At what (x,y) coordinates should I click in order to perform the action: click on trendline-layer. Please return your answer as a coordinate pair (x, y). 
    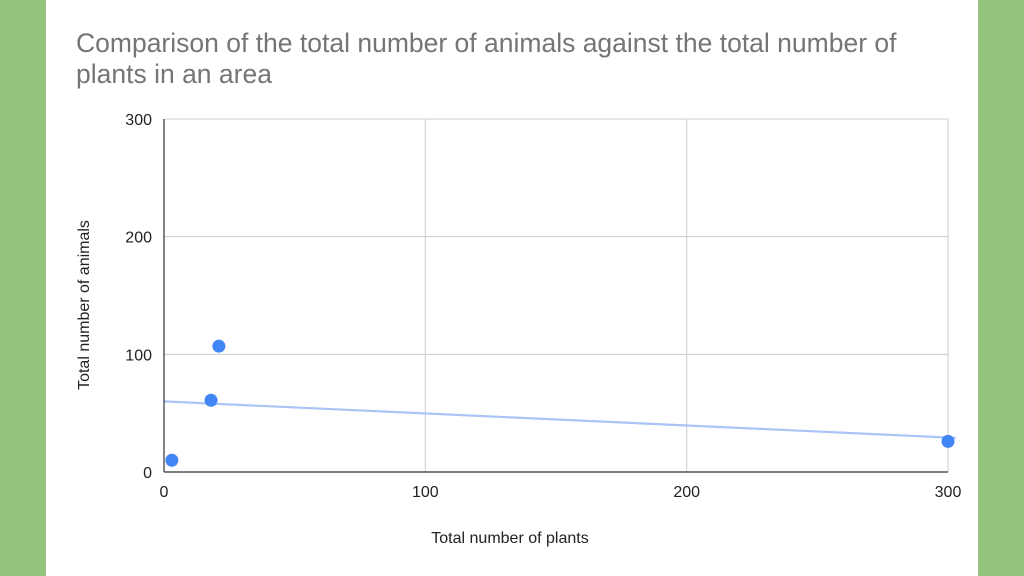
    Looking at the image, I should click on (559, 419).